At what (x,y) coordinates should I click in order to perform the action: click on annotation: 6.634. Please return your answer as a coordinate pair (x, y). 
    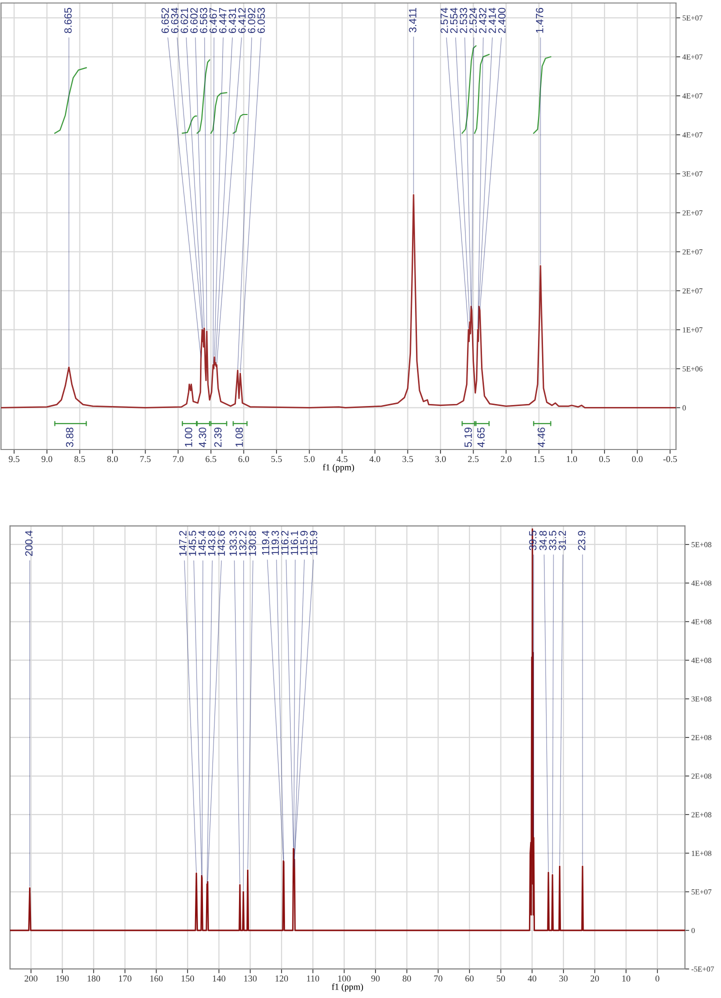
    Looking at the image, I should click on (174, 20).